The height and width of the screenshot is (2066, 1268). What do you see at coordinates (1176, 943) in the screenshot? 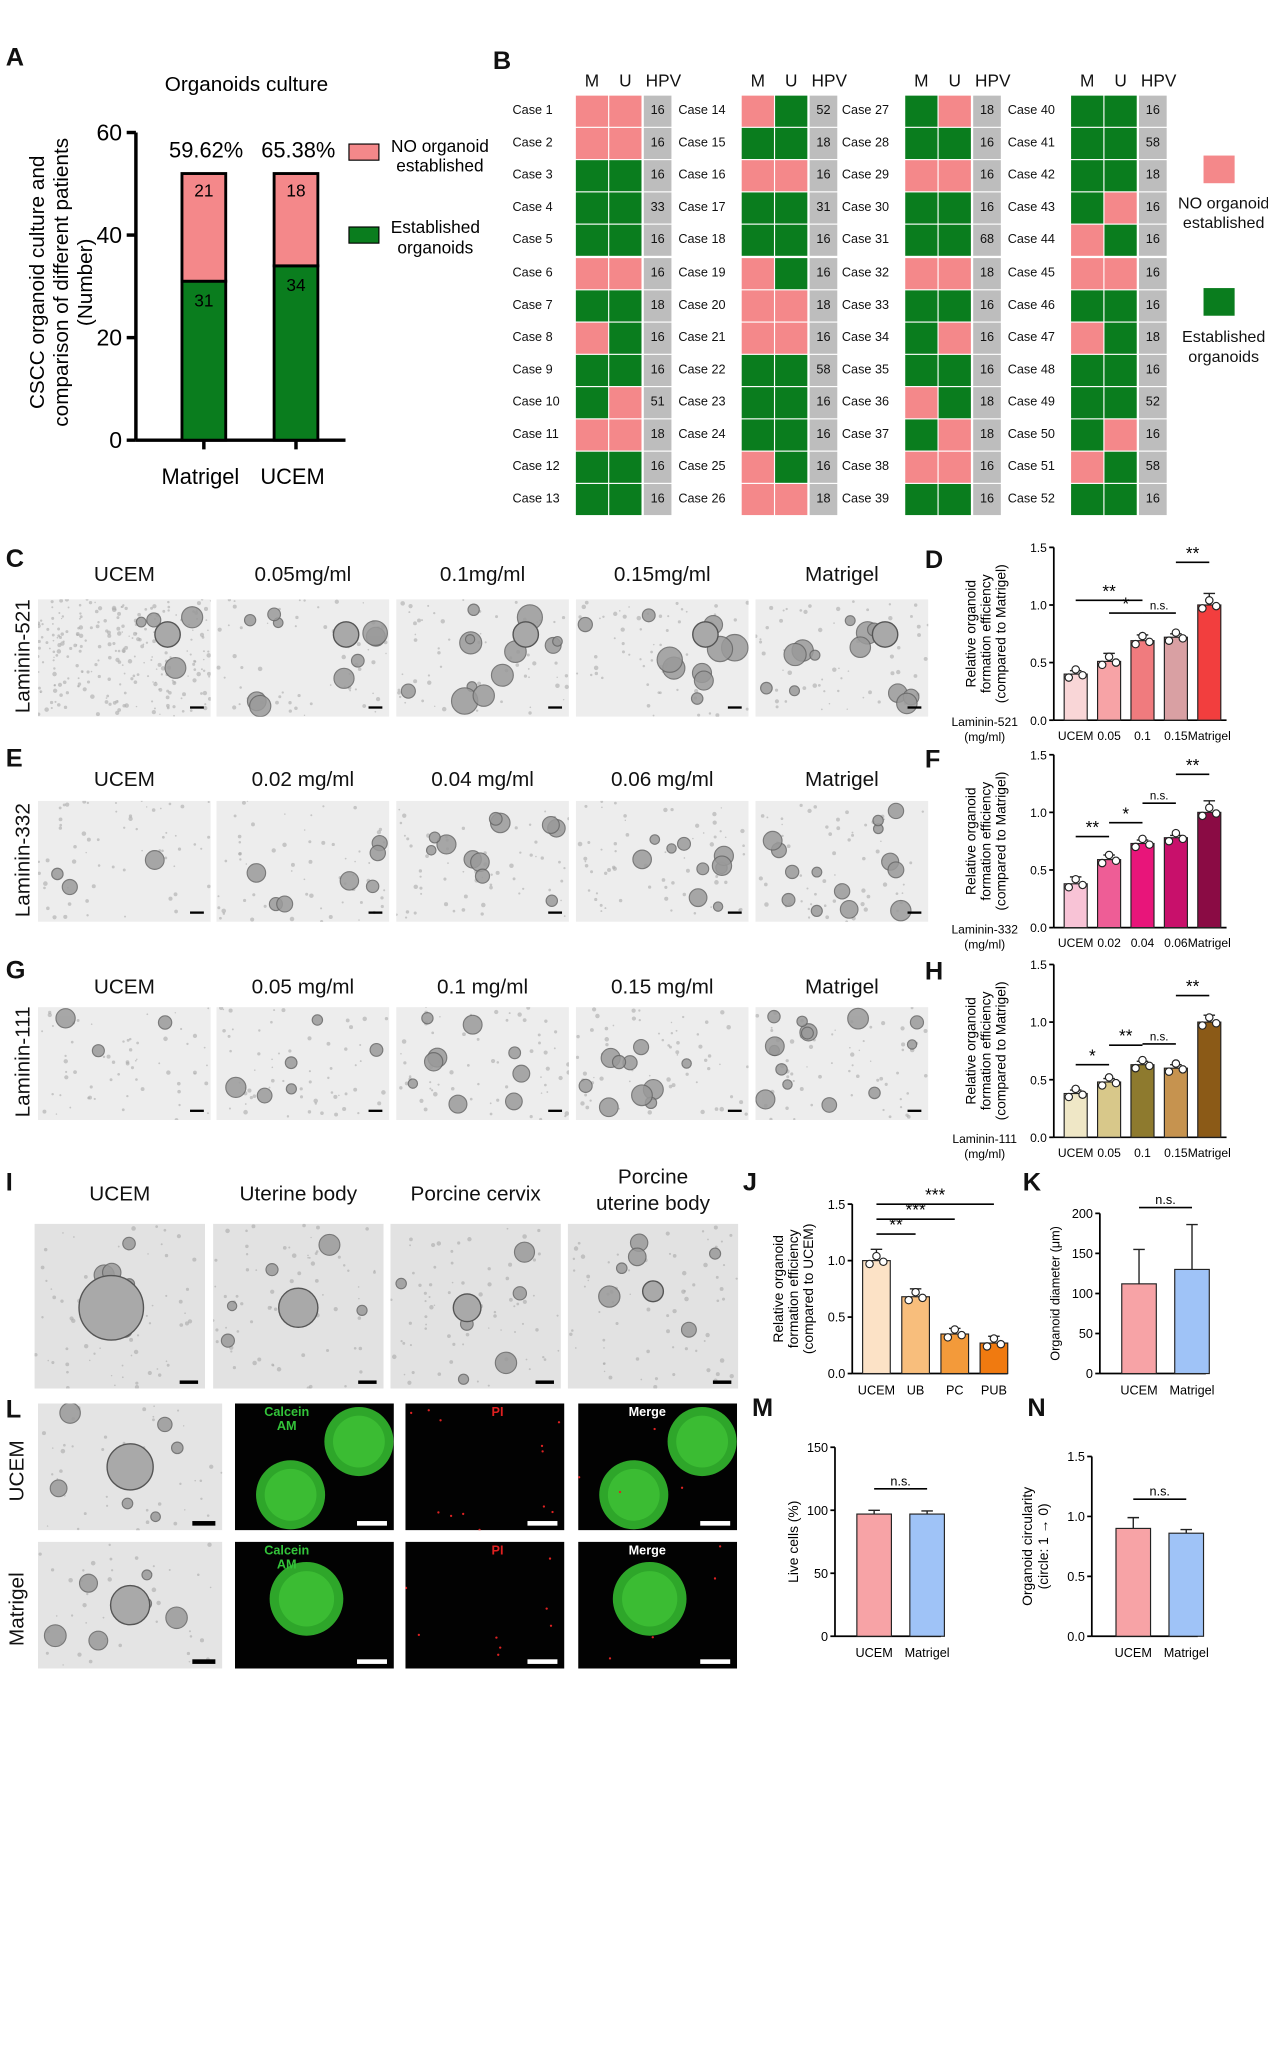
I see `x-tick-label: 0.06` at bounding box center [1176, 943].